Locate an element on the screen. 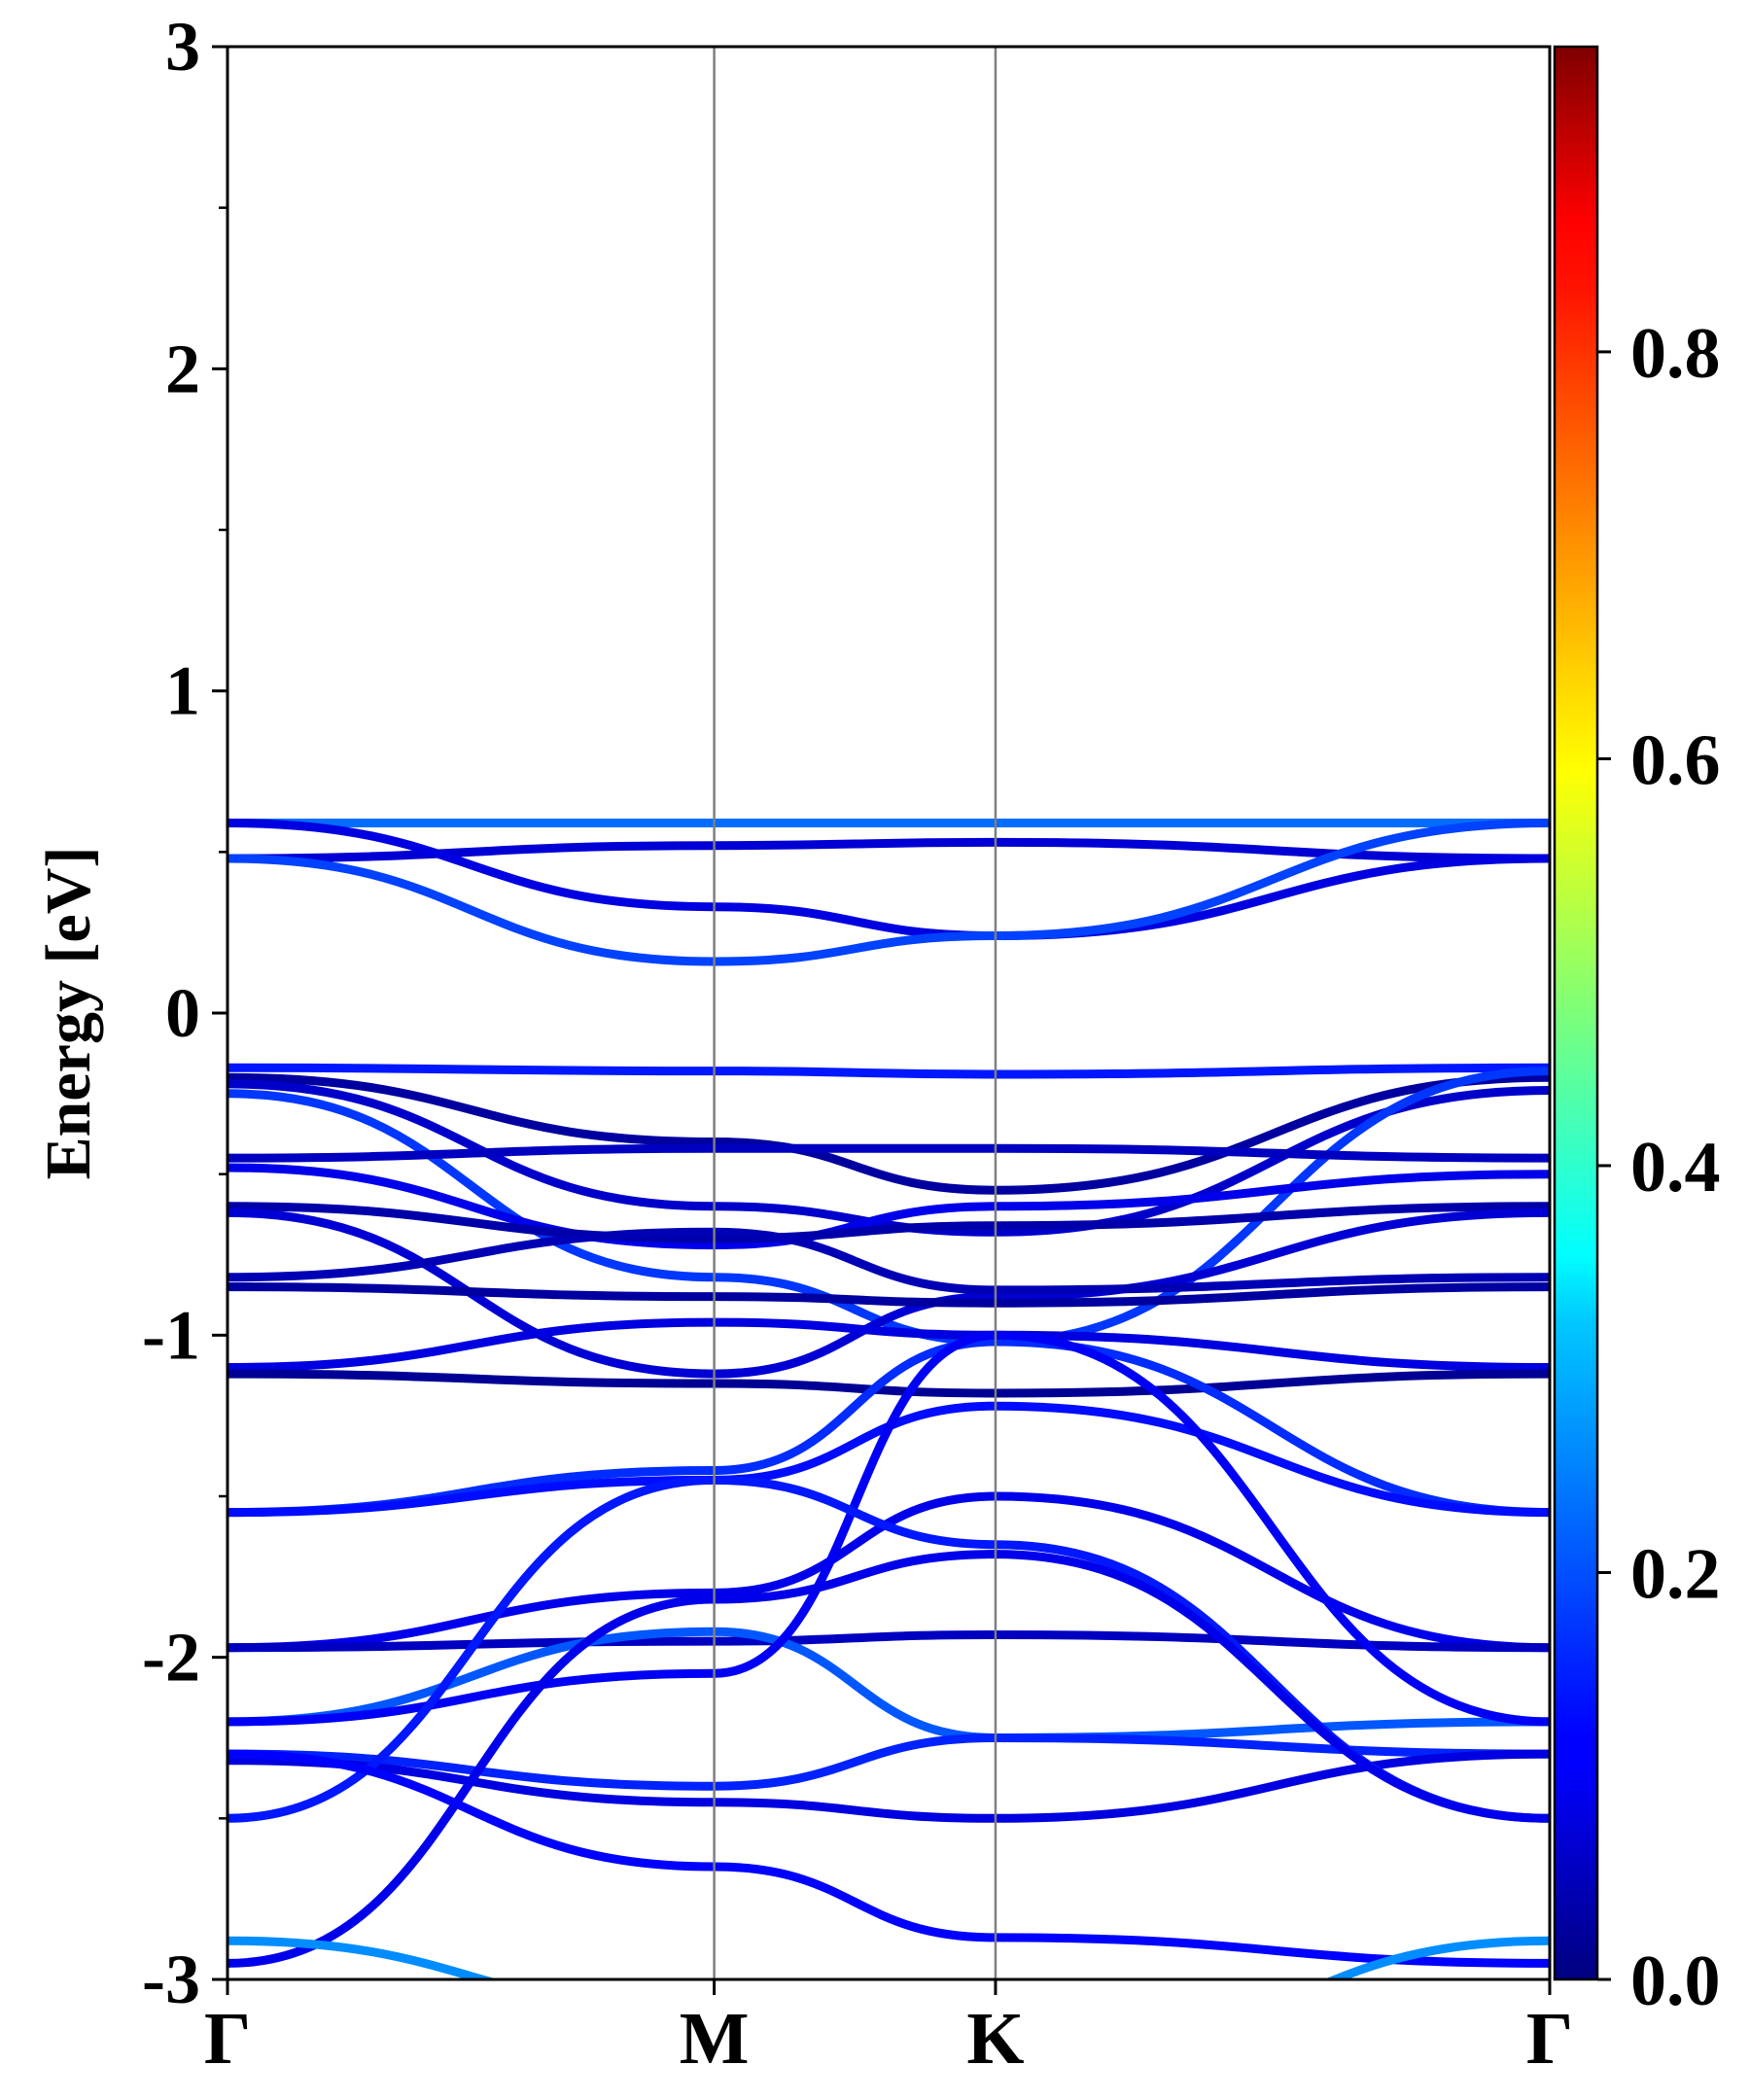 This screenshot has width=1750, height=2100. colorbar-ticks: 0.0 0.2 0.4 0.6 0.8 is located at coordinates (1659, 1167).